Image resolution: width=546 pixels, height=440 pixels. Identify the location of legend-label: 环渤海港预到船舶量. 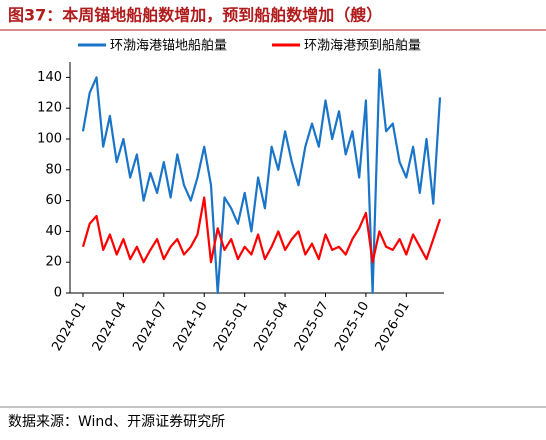
(362, 46).